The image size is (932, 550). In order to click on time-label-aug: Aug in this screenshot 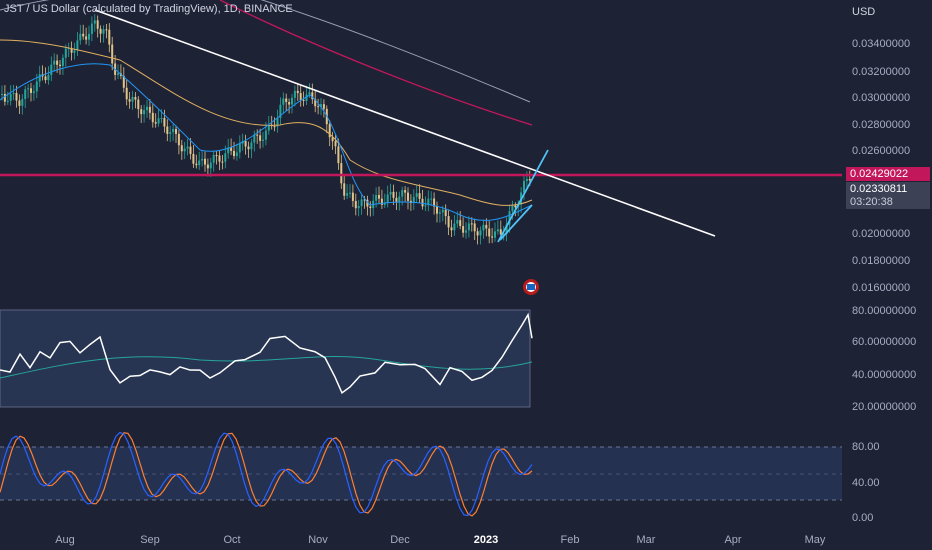, I will do `click(65, 540)`.